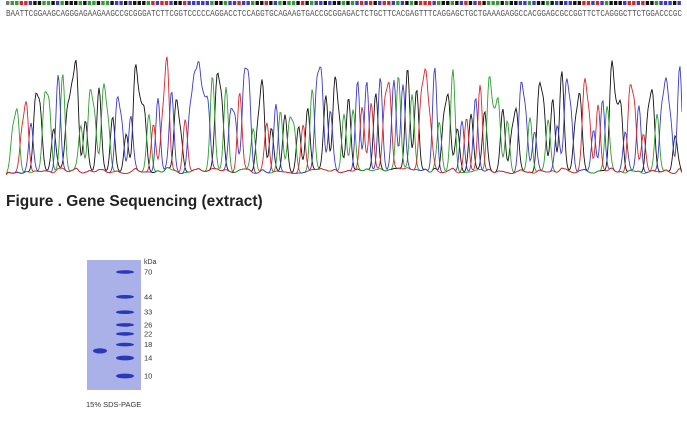  I want to click on marker-label: 18, so click(148, 344).